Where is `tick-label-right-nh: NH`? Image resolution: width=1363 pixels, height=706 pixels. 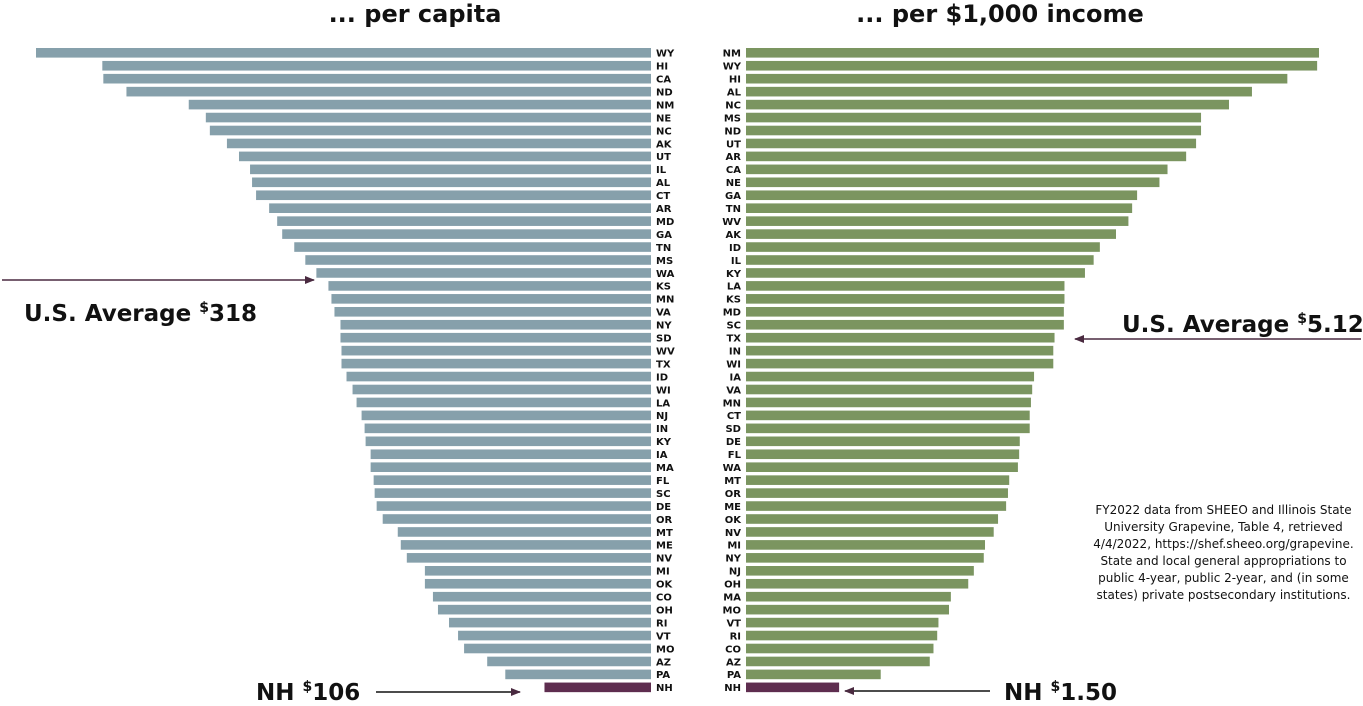 tick-label-right-nh: NH is located at coordinates (732, 688).